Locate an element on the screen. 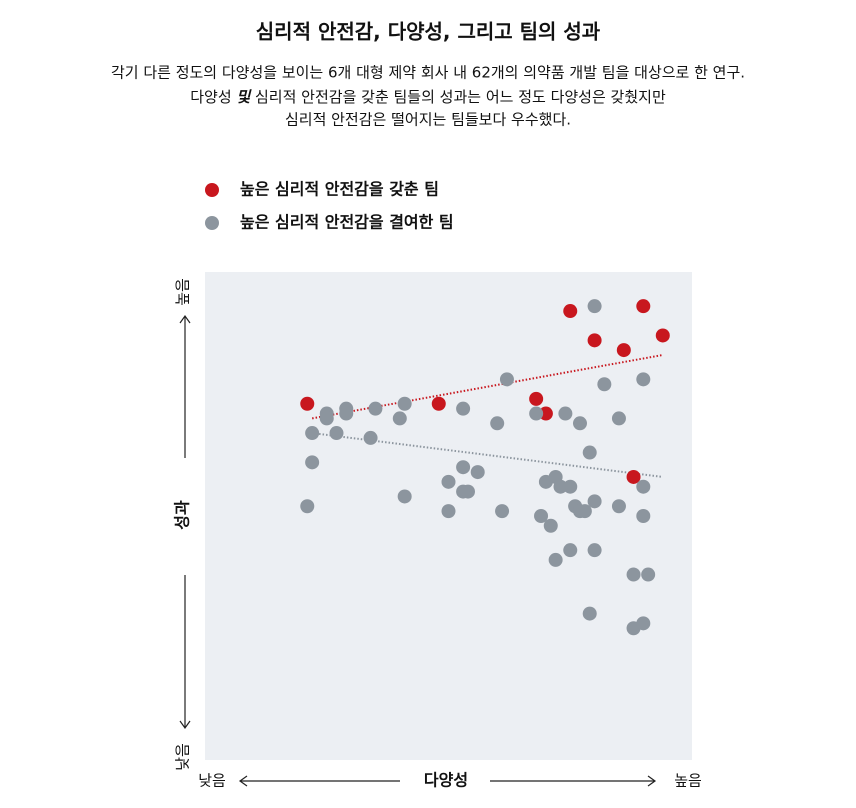 This screenshot has height=808, width=856. x-axis-low: 낮음 is located at coordinates (212, 781).